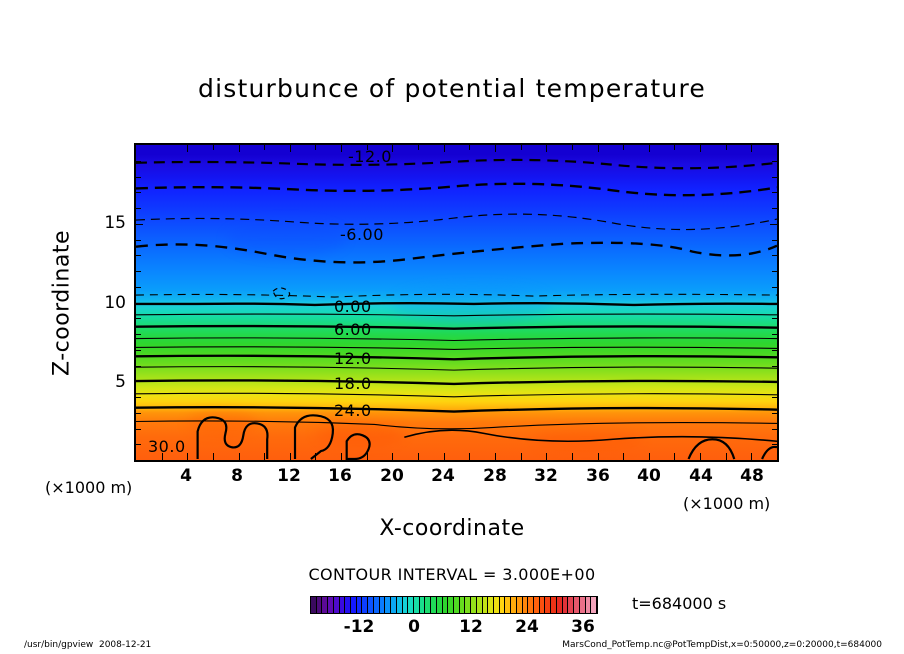 The height and width of the screenshot is (654, 904). What do you see at coordinates (727, 503) in the screenshot?
I see `x-unit-right: (×1000 m)` at bounding box center [727, 503].